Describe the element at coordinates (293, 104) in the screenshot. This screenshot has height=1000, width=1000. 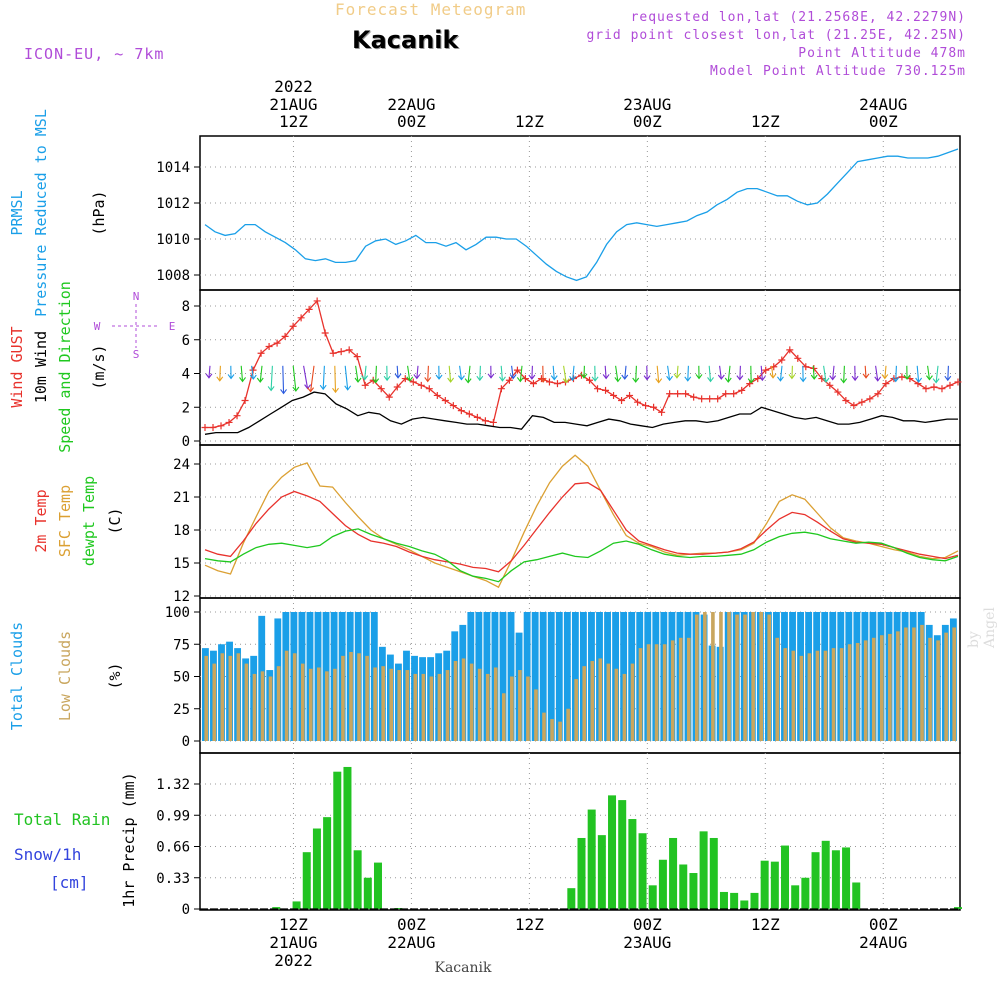
I see `top-date-label: 21AUG` at that location.